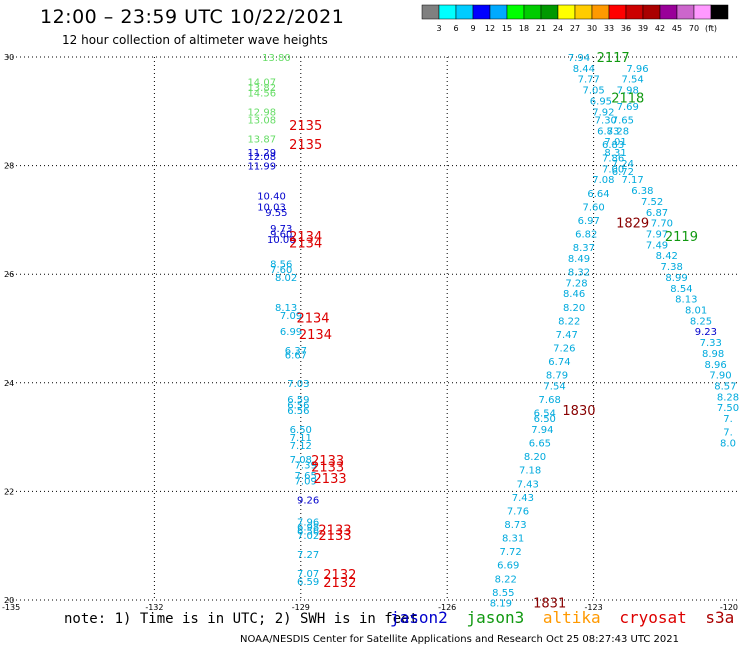 The width and height of the screenshot is (740, 650). I want to click on wave-height-value: 7.77, so click(589, 80).